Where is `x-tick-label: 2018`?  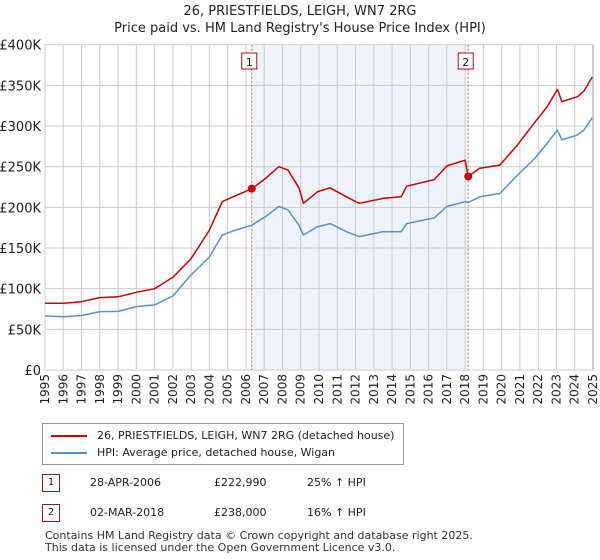
x-tick-label: 2018 is located at coordinates (465, 389).